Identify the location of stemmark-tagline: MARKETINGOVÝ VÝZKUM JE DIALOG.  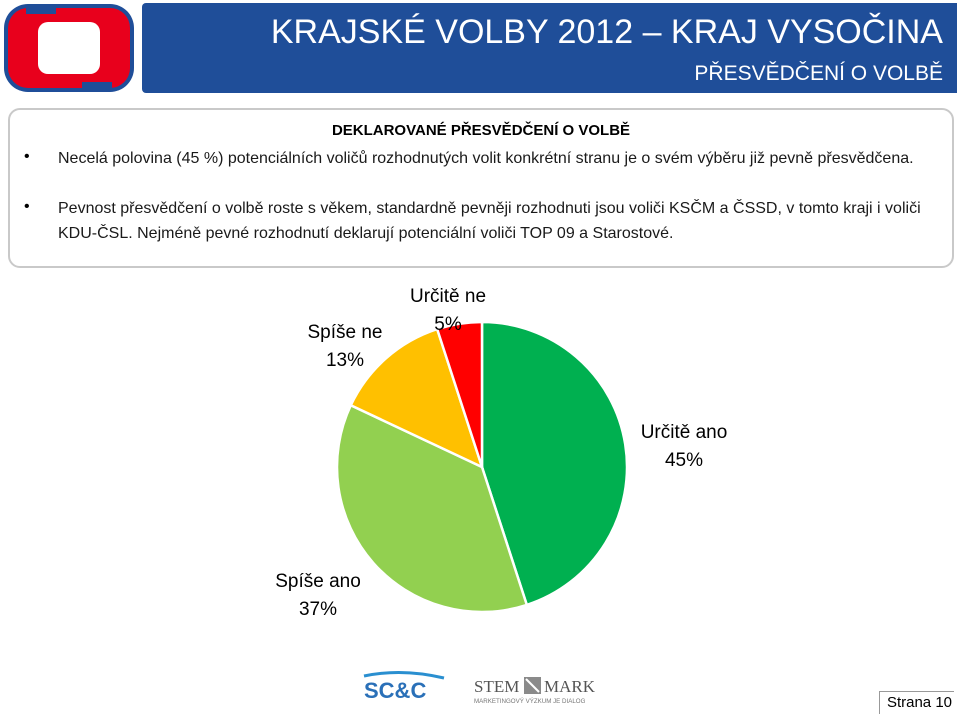
(530, 701).